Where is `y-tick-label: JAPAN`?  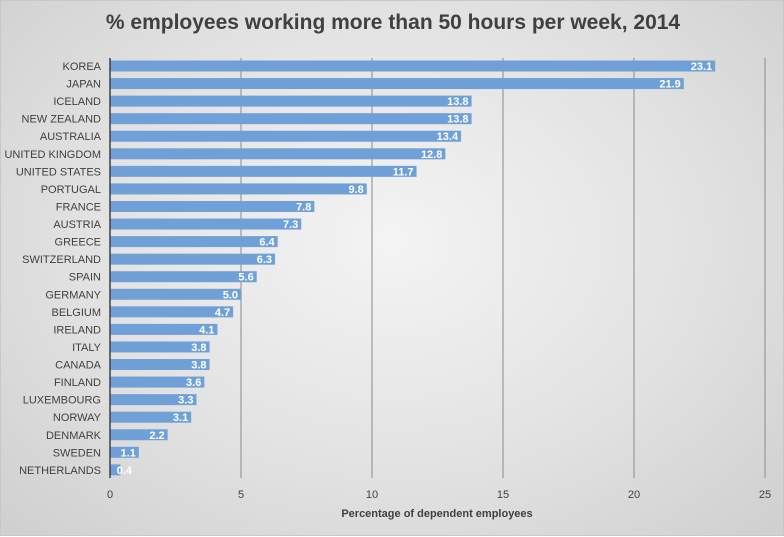 y-tick-label: JAPAN is located at coordinates (83, 85).